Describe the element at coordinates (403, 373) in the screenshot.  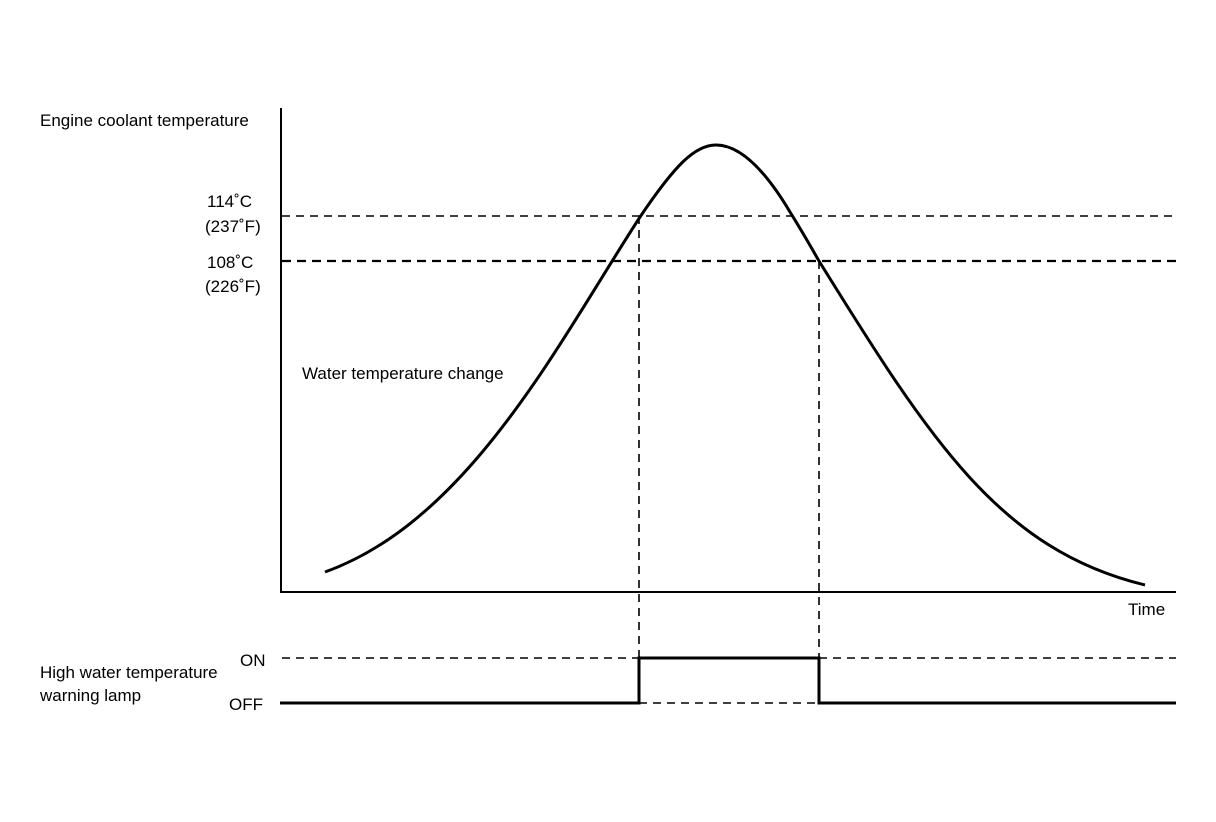
I see `curve-label: Water temperature change` at that location.